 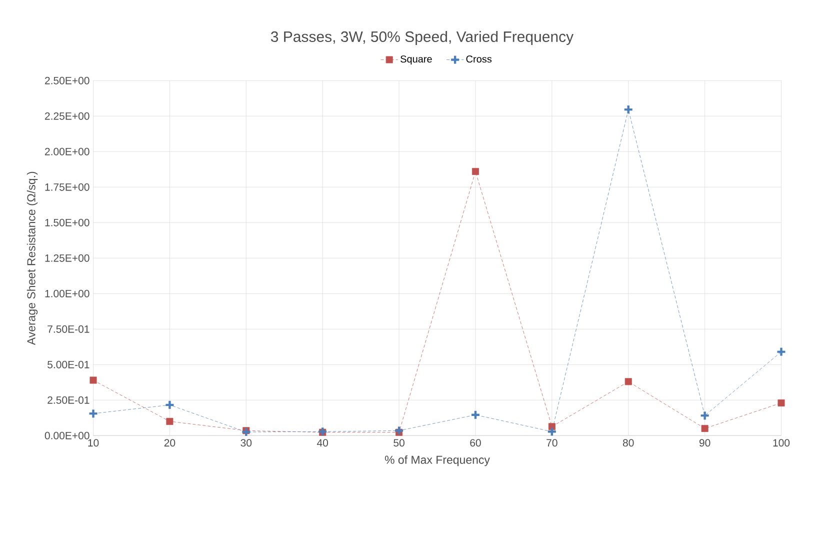 What do you see at coordinates (322, 443) in the screenshot?
I see `x-tick-label: 40` at bounding box center [322, 443].